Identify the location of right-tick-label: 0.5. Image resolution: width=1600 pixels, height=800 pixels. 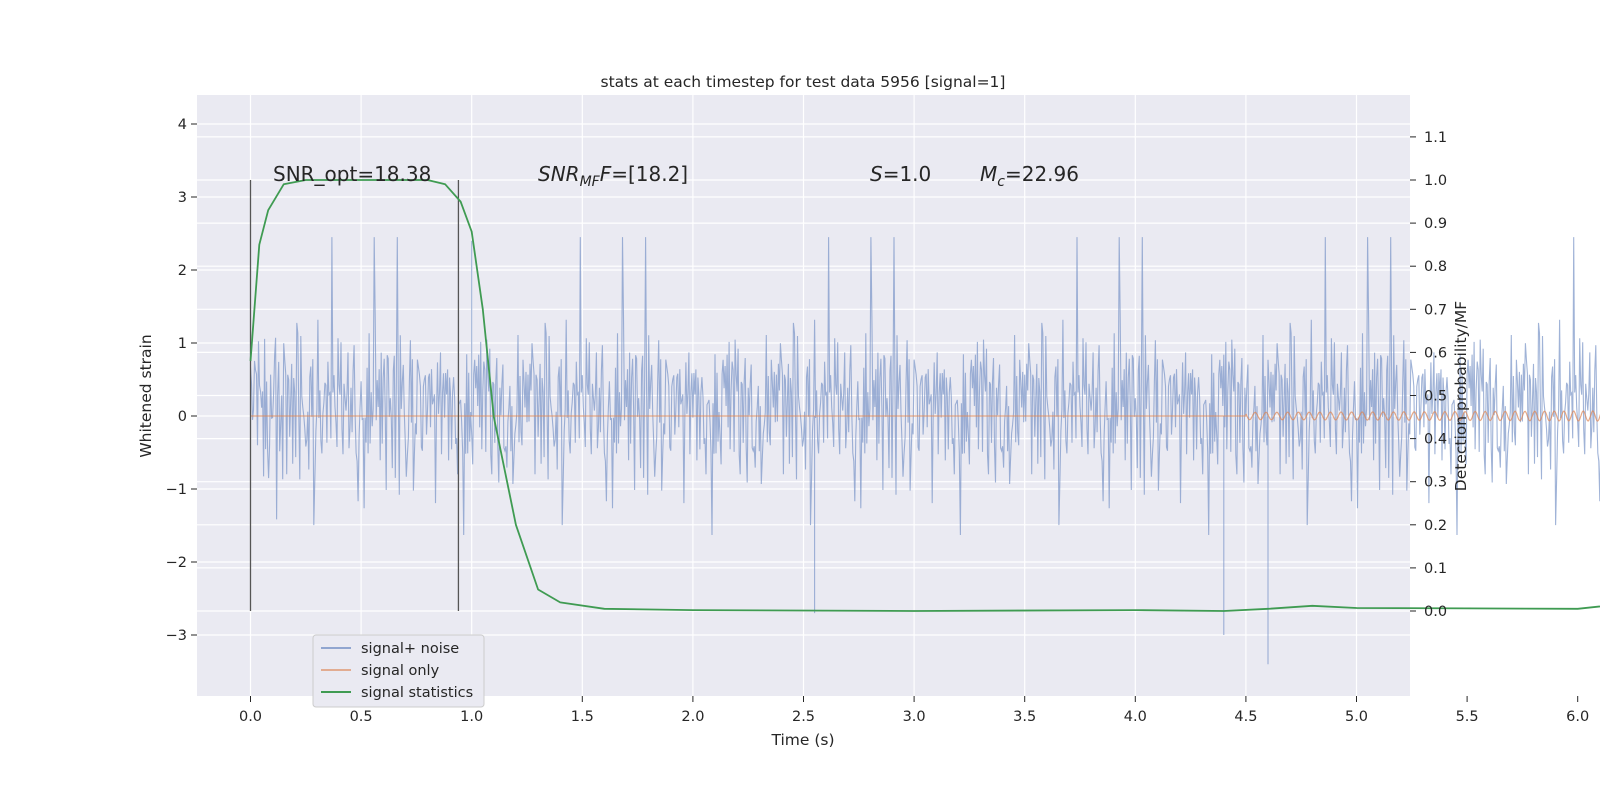
(1435, 397).